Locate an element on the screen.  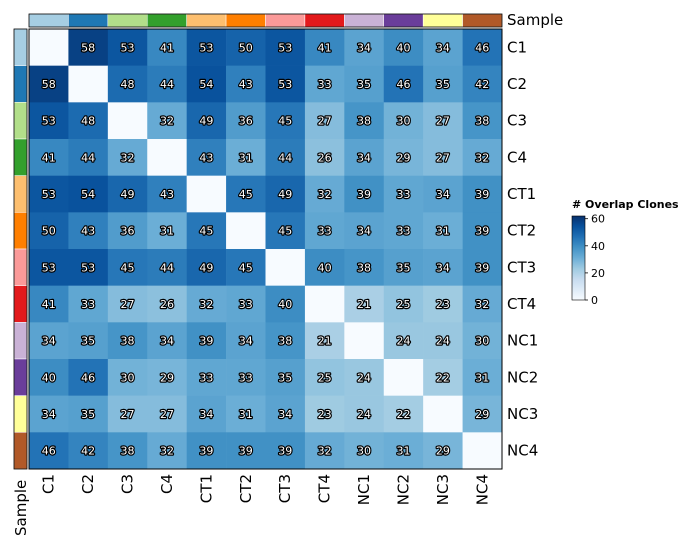
heatmap-cell-nc2-nc1 is located at coordinates (364, 377).